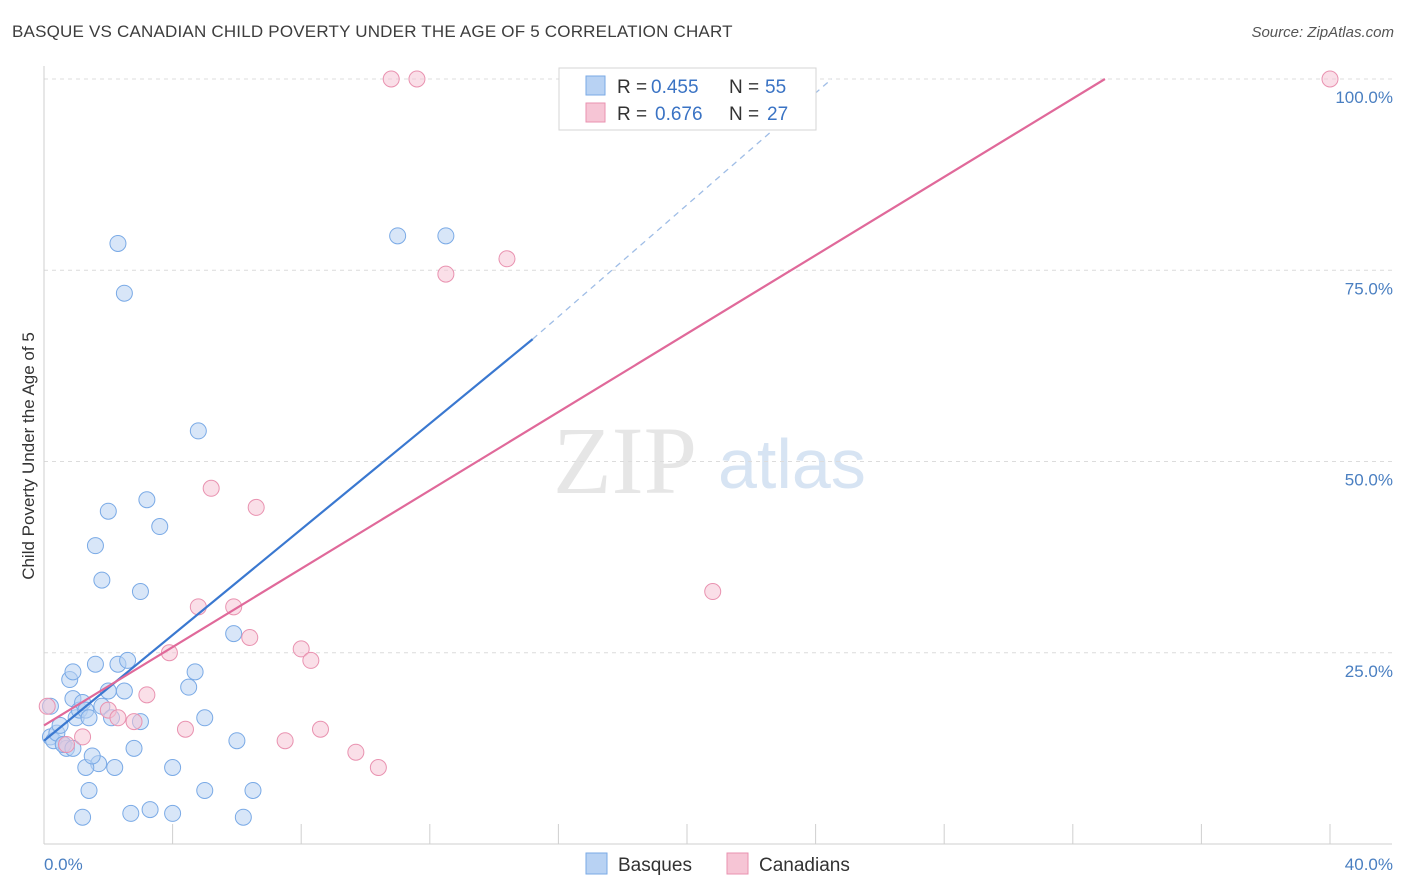 The width and height of the screenshot is (1406, 892). Describe the element at coordinates (1369, 288) in the screenshot. I see `y-tick-label: 75.0%` at that location.